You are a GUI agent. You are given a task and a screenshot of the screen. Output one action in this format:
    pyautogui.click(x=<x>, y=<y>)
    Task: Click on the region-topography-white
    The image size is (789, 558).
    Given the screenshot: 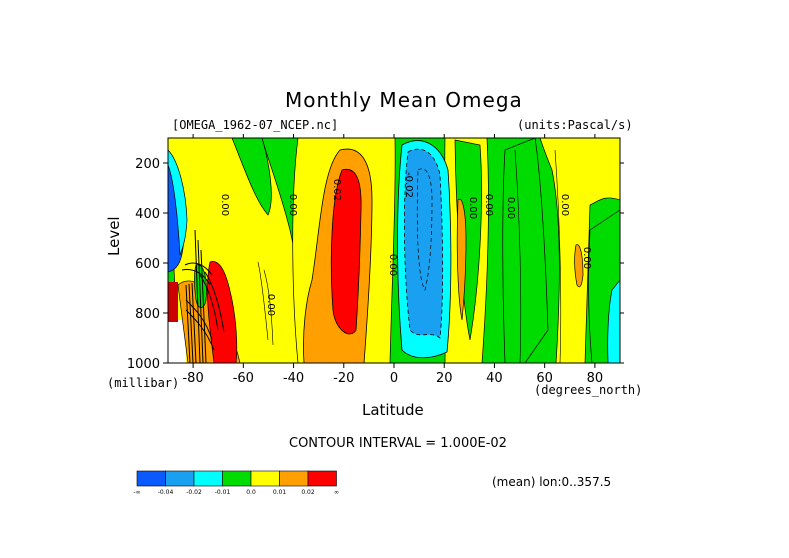 What is the action you would take?
    pyautogui.click(x=177, y=341)
    